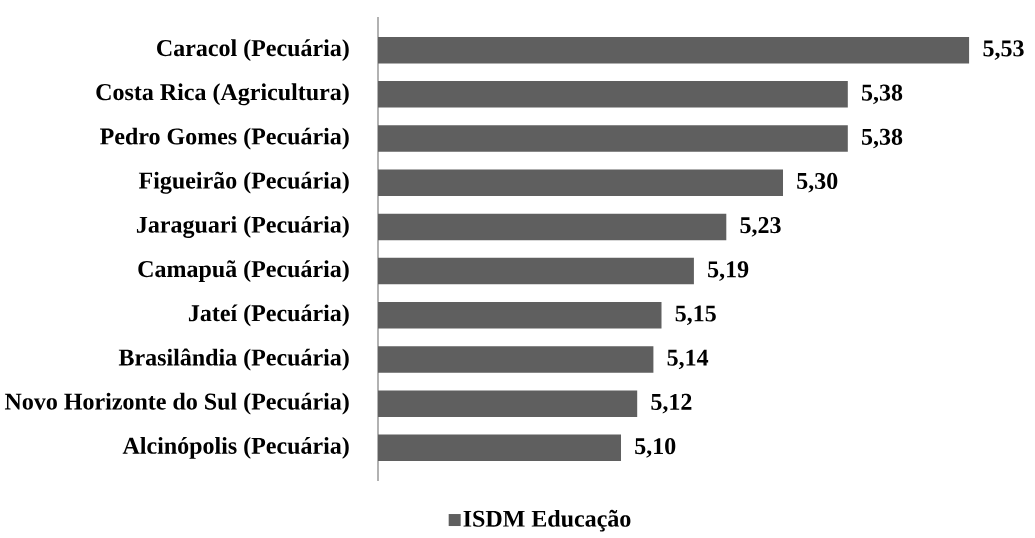 The image size is (1035, 538). I want to click on data-label: 5,30, so click(817, 182).